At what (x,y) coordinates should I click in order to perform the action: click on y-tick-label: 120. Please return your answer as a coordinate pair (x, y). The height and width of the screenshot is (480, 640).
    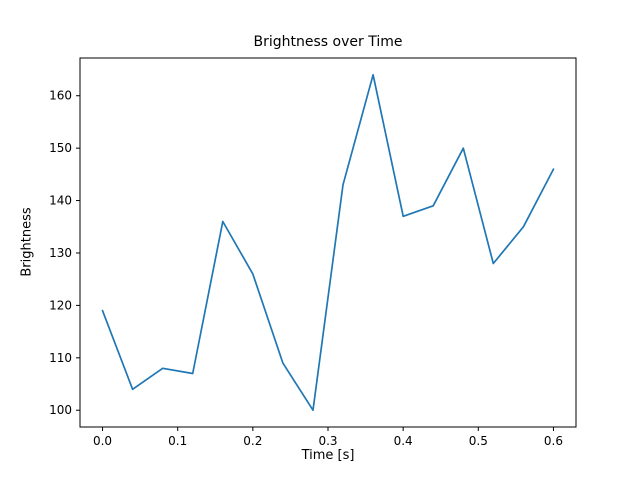
    Looking at the image, I should click on (60, 305).